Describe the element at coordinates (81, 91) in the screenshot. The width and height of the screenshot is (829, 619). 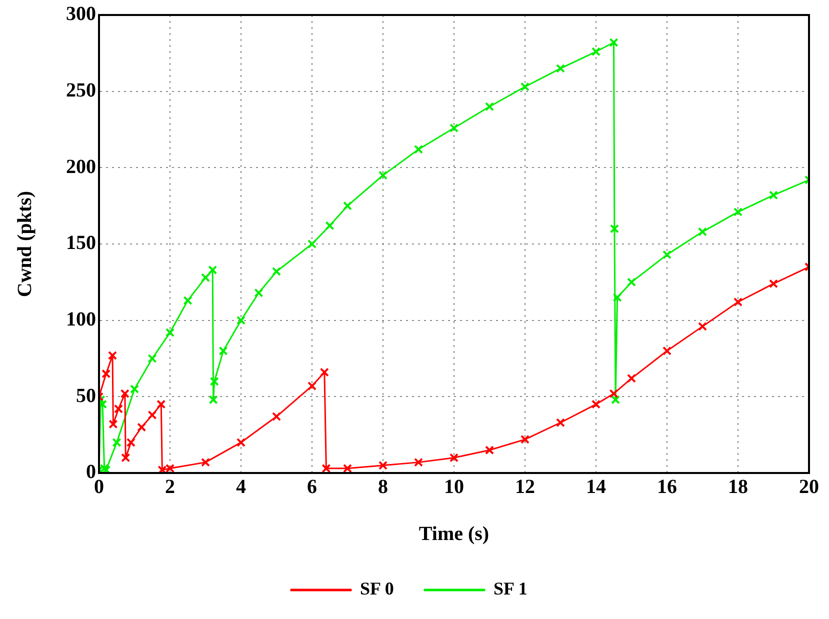
I see `y-tick-label: 250` at that location.